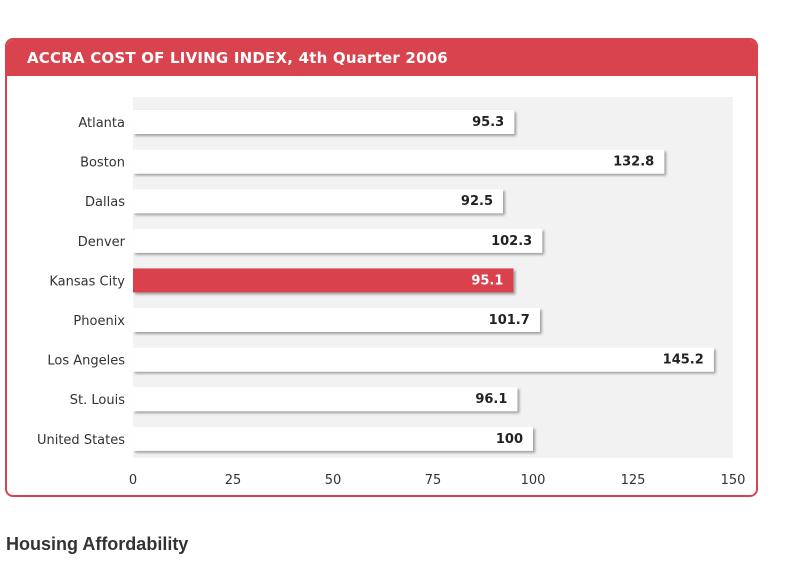  Describe the element at coordinates (633, 480) in the screenshot. I see `x-tick-label: 125` at that location.